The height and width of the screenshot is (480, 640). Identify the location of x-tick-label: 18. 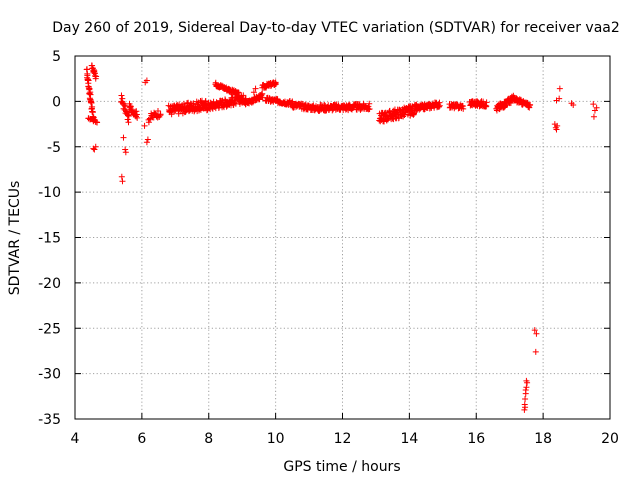
(543, 439).